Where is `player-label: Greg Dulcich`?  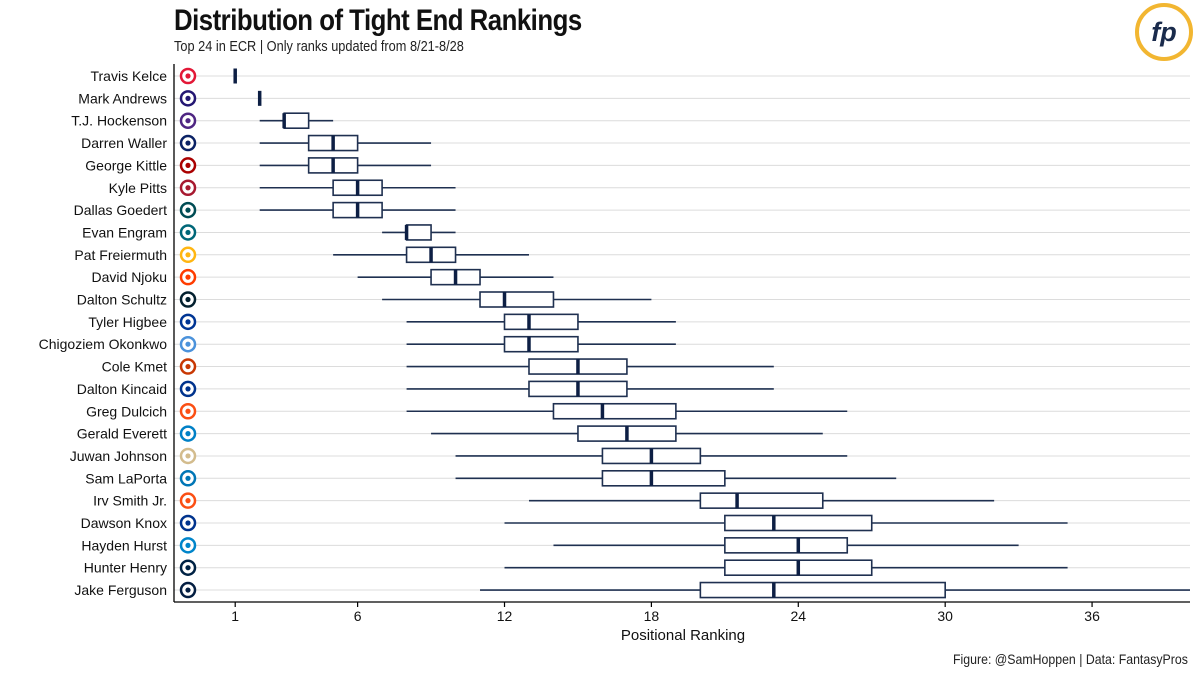
player-label: Greg Dulcich is located at coordinates (126, 411).